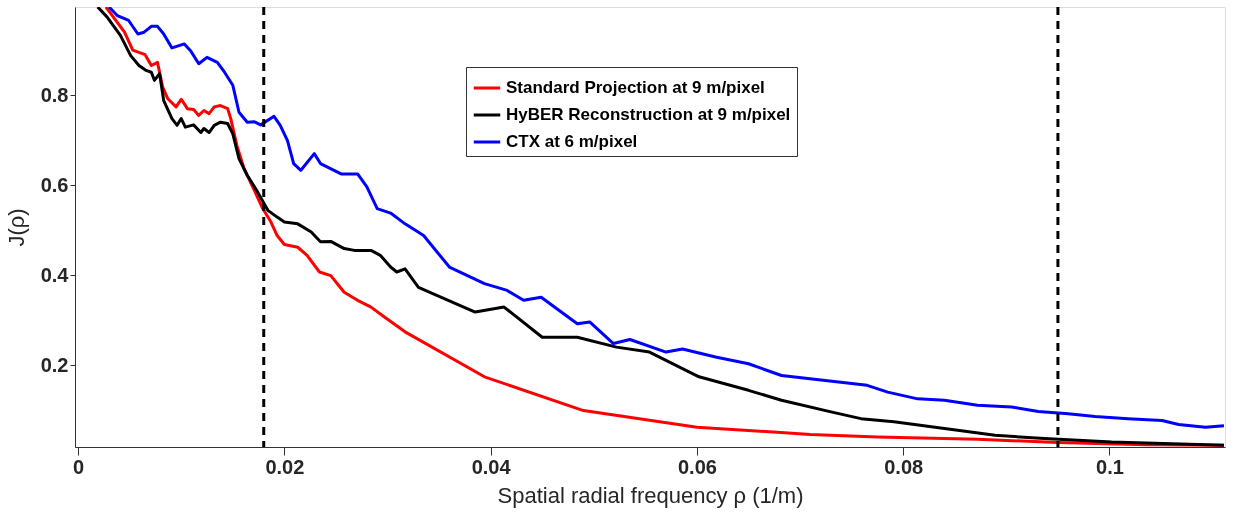 The width and height of the screenshot is (1249, 529). What do you see at coordinates (79, 466) in the screenshot?
I see `x-tick-label: 0` at bounding box center [79, 466].